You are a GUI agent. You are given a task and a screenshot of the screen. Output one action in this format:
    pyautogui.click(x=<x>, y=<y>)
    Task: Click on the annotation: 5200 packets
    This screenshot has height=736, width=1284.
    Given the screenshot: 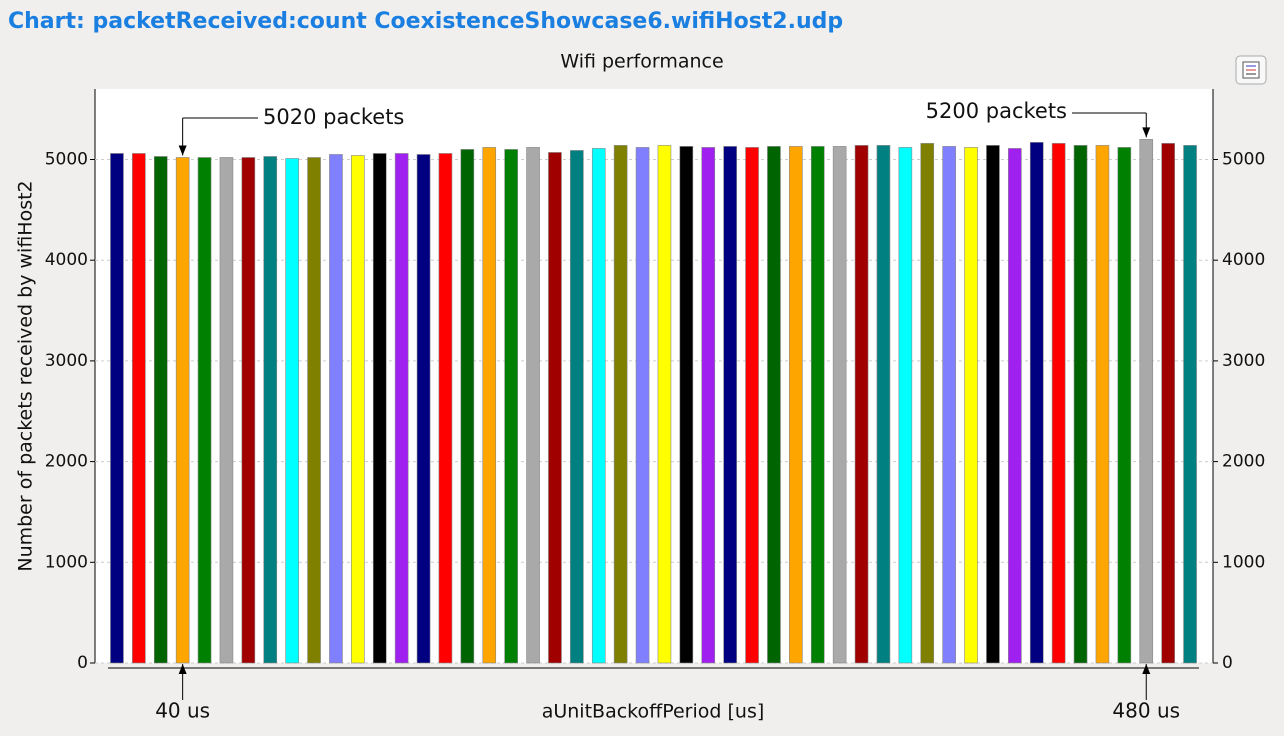 What is the action you would take?
    pyautogui.click(x=996, y=111)
    